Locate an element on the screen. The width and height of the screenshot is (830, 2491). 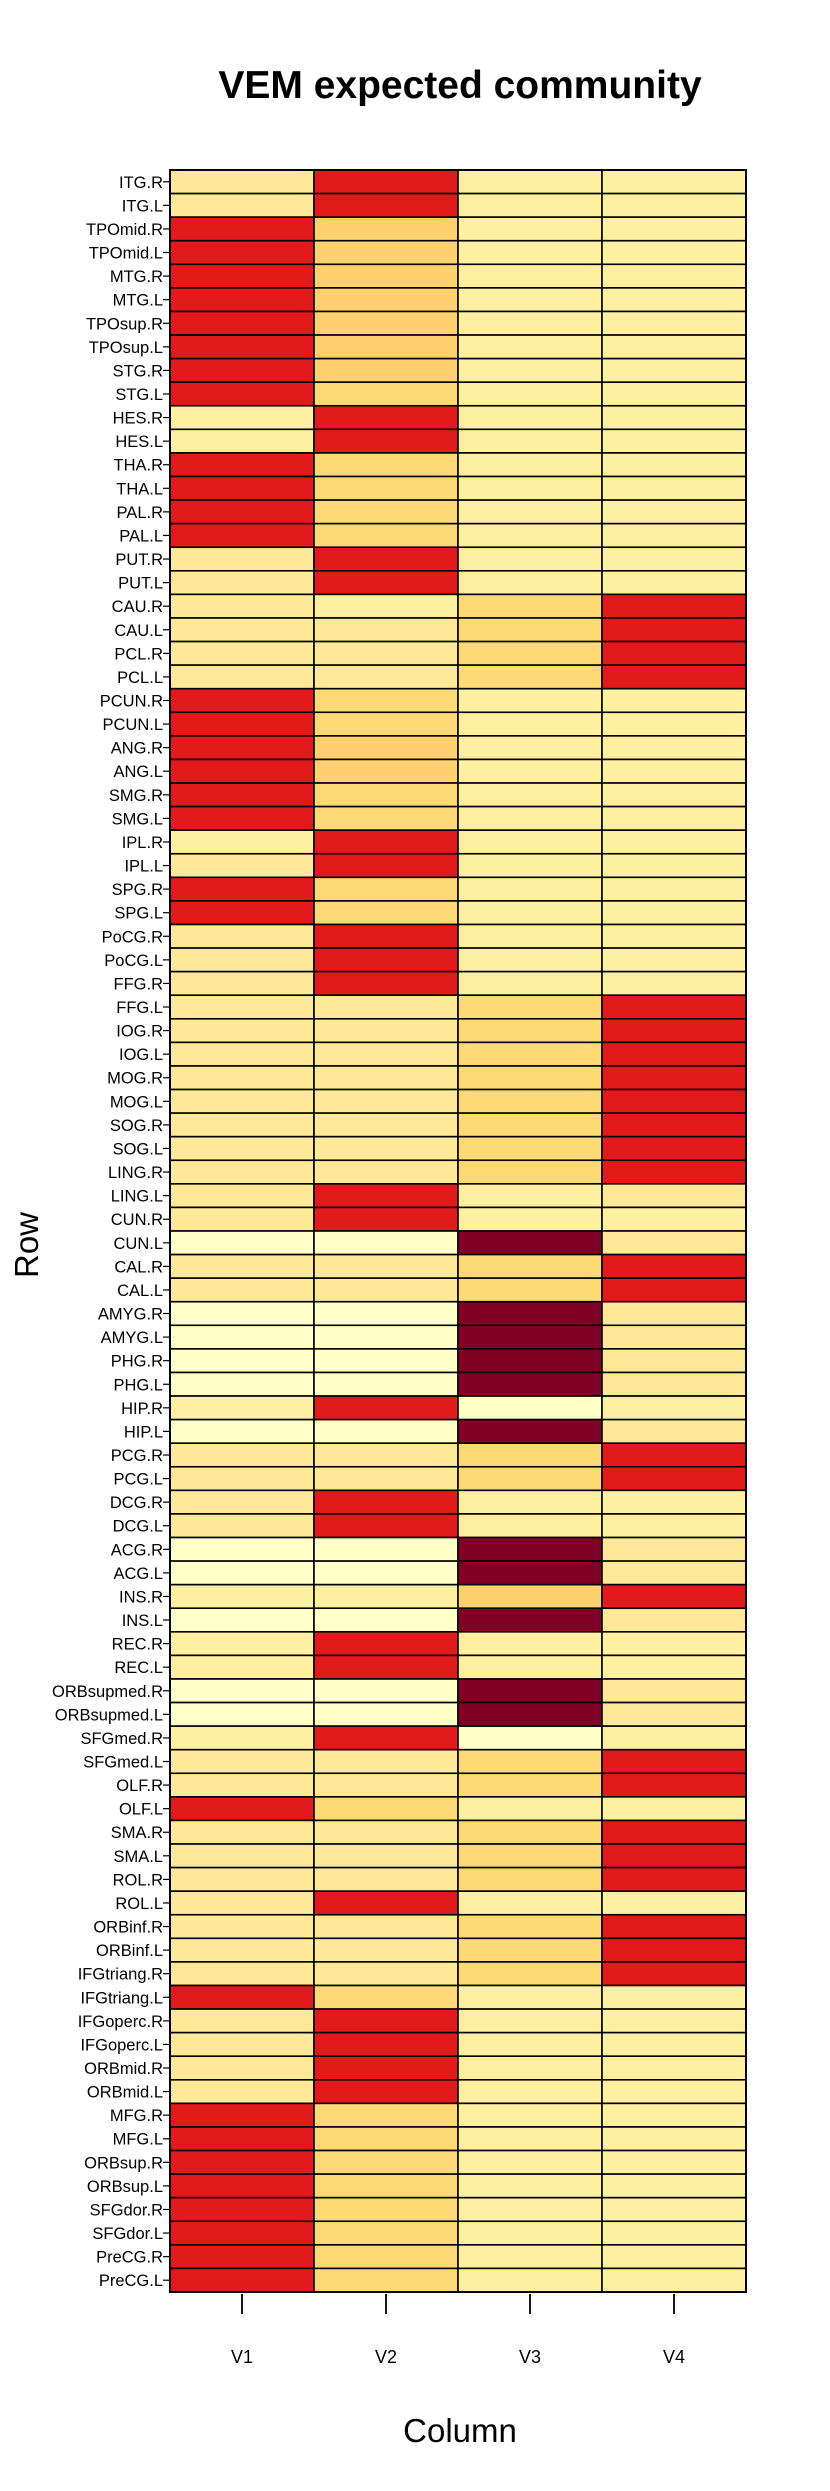
row-label: MOG.L is located at coordinates (136, 1102).